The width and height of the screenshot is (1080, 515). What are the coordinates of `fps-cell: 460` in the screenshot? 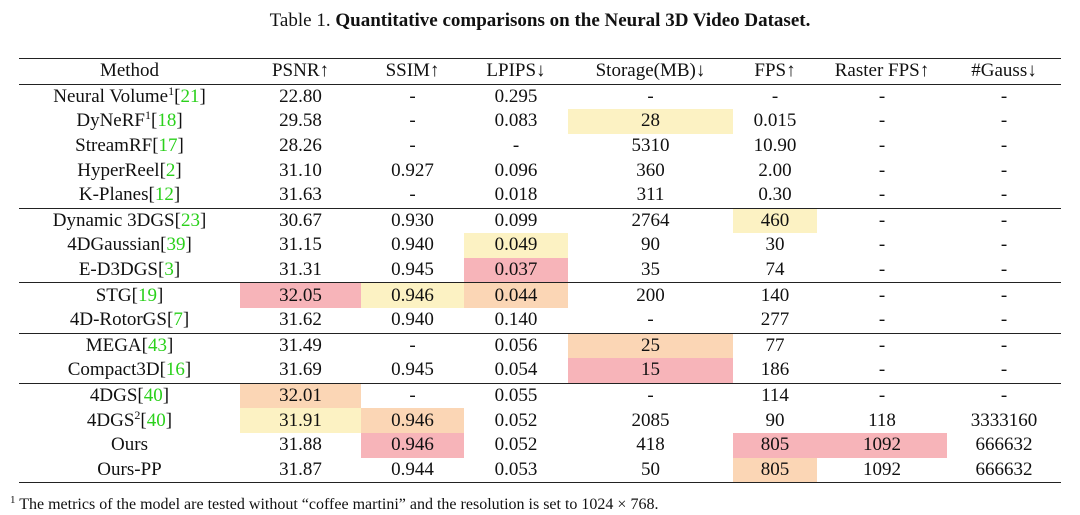 It's located at (775, 221).